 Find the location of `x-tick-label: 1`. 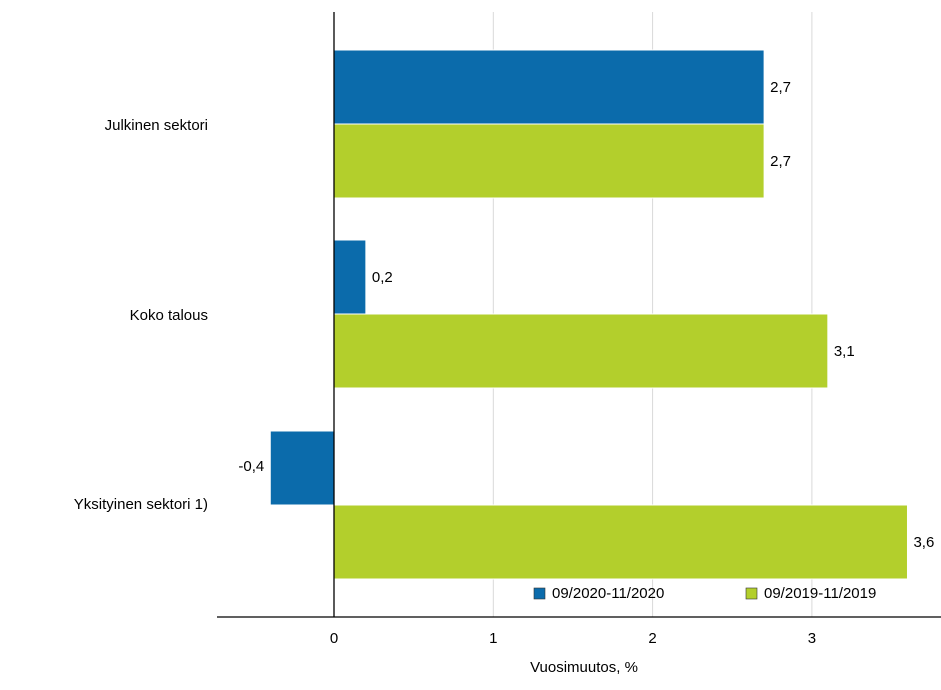

x-tick-label: 1 is located at coordinates (493, 638).